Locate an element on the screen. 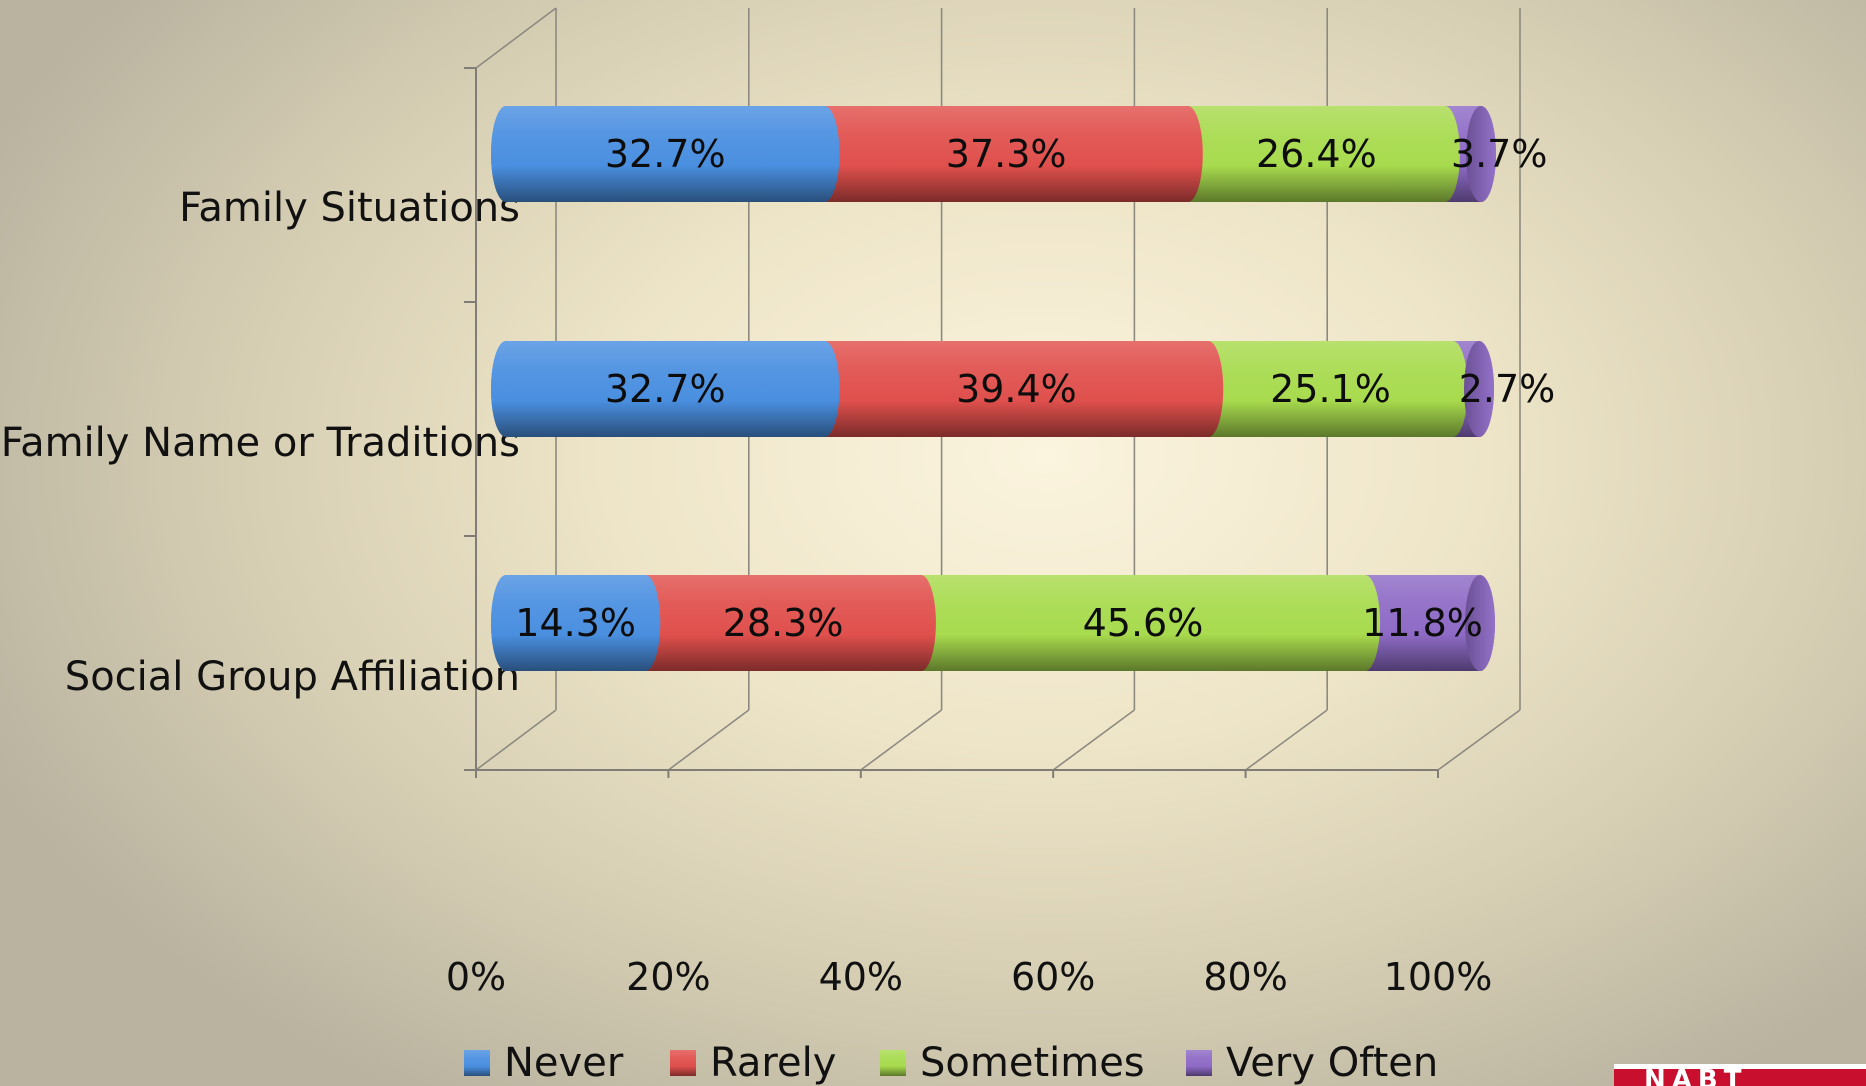 Image resolution: width=1866 pixels, height=1086 pixels. legend-item-sometimes: Sometimes is located at coordinates (1012, 1063).